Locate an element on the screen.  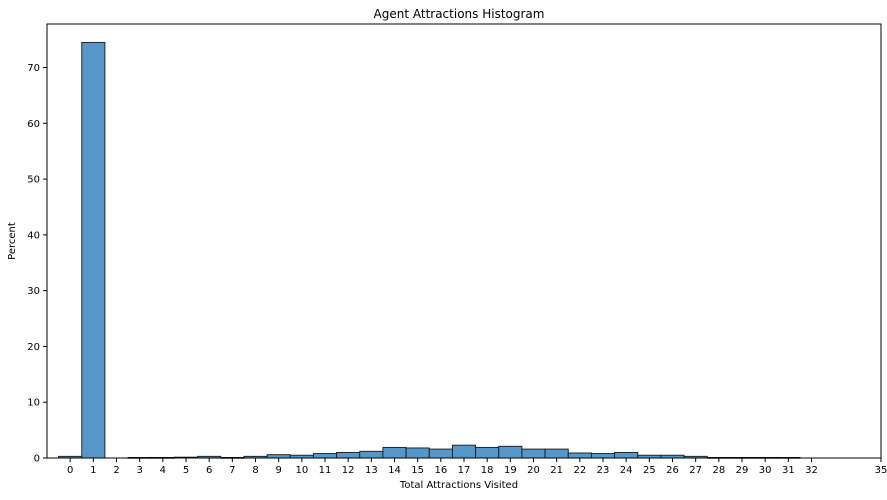
x-tick-label: 16 is located at coordinates (440, 470).